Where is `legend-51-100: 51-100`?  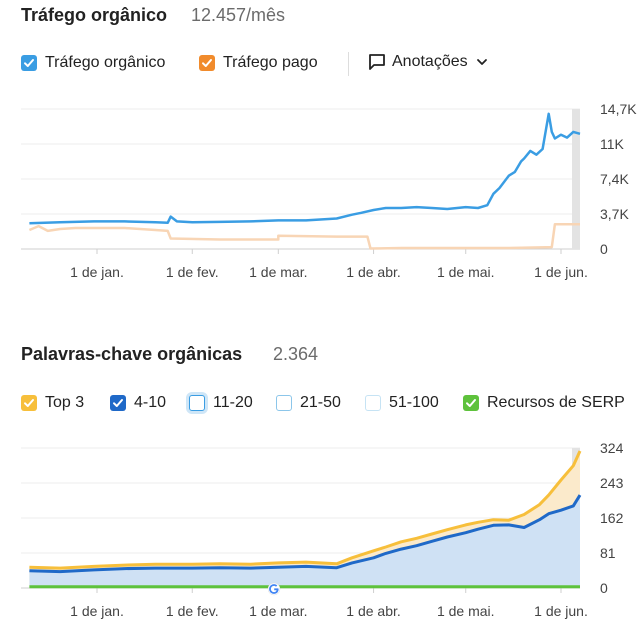 legend-51-100: 51-100 is located at coordinates (402, 403).